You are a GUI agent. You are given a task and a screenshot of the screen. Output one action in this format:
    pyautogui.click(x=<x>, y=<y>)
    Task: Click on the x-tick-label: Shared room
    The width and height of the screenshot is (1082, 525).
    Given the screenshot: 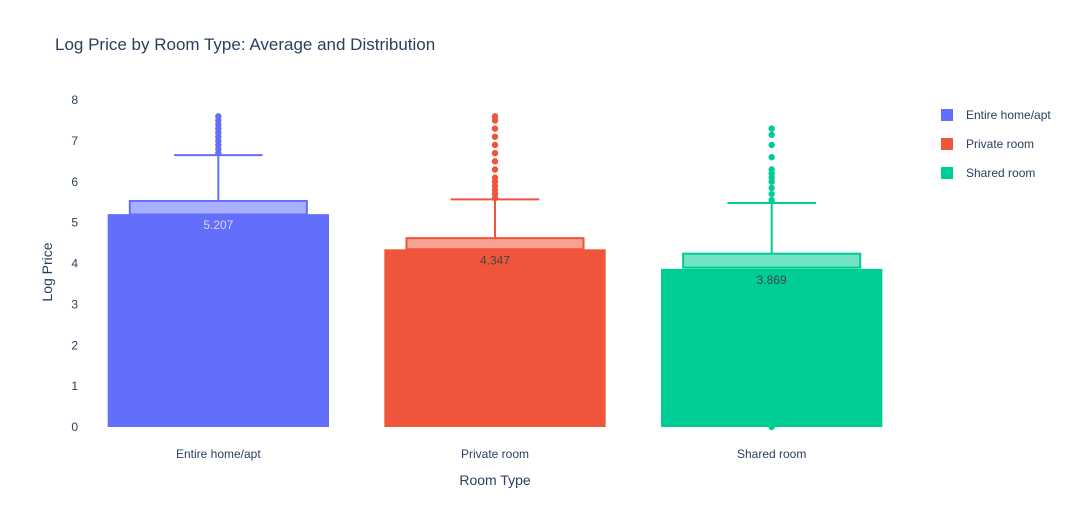 What is the action you would take?
    pyautogui.click(x=771, y=454)
    